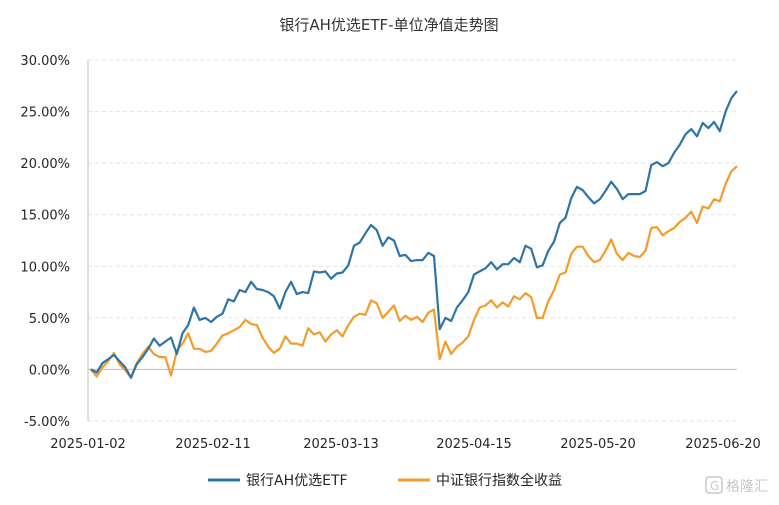  What do you see at coordinates (47, 422) in the screenshot?
I see `y-tick-label: -5.00%` at bounding box center [47, 422].